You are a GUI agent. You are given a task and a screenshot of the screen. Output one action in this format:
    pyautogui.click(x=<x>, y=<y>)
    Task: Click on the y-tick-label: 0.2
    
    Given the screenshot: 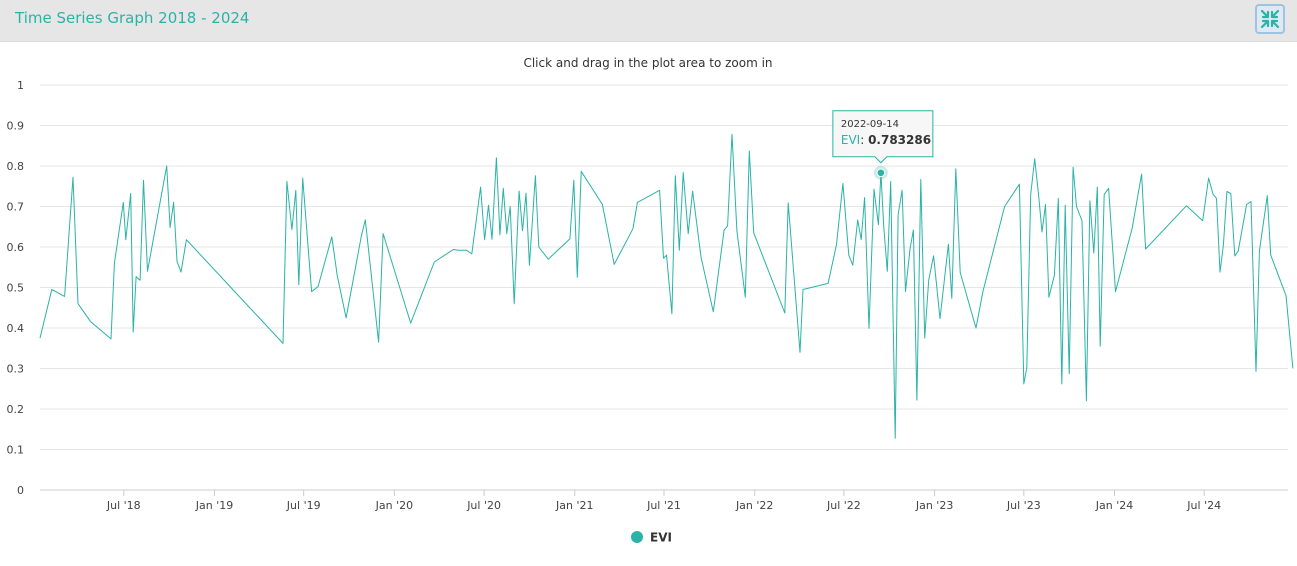 What is the action you would take?
    pyautogui.click(x=16, y=409)
    